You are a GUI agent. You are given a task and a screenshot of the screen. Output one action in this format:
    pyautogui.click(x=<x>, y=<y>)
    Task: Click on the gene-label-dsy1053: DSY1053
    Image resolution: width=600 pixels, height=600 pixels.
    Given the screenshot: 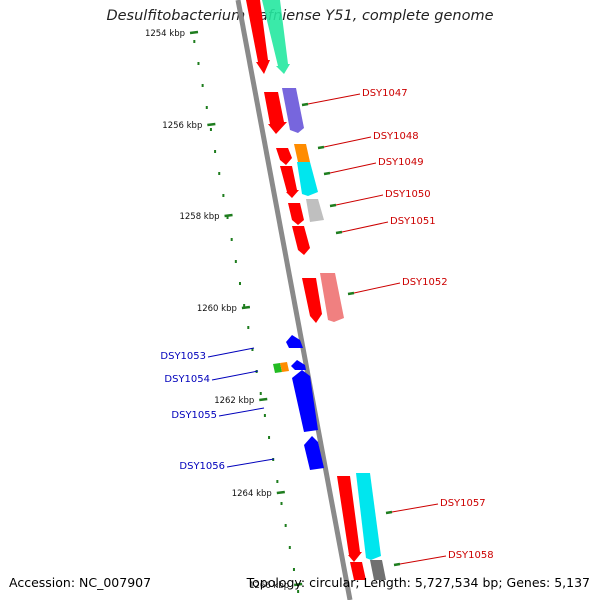 What is the action you would take?
    pyautogui.click(x=183, y=356)
    